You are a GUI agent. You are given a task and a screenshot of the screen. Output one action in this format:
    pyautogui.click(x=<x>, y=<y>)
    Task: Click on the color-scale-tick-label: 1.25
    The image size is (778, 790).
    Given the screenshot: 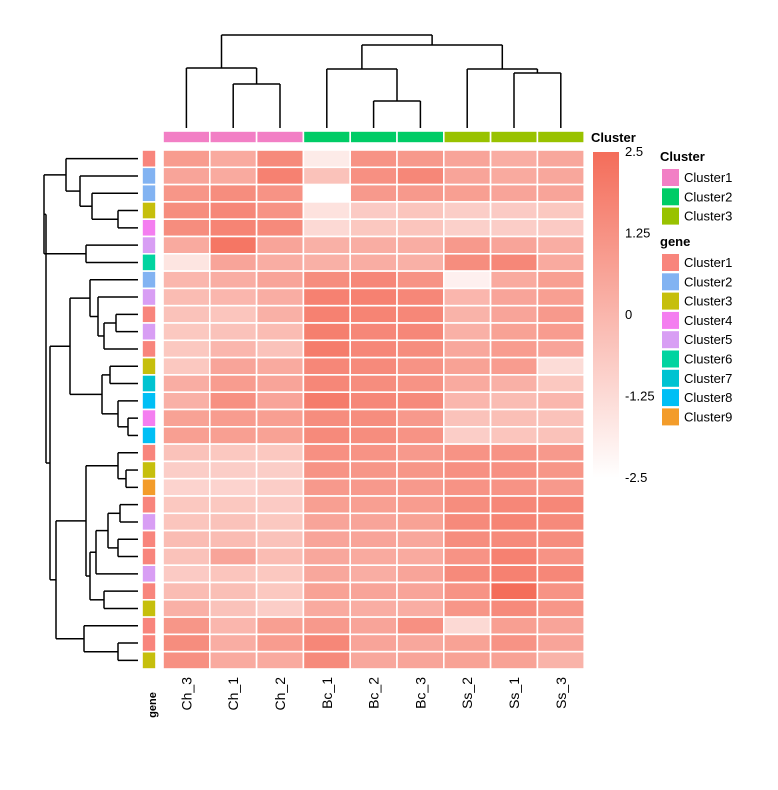 What is the action you would take?
    pyautogui.click(x=637, y=233)
    